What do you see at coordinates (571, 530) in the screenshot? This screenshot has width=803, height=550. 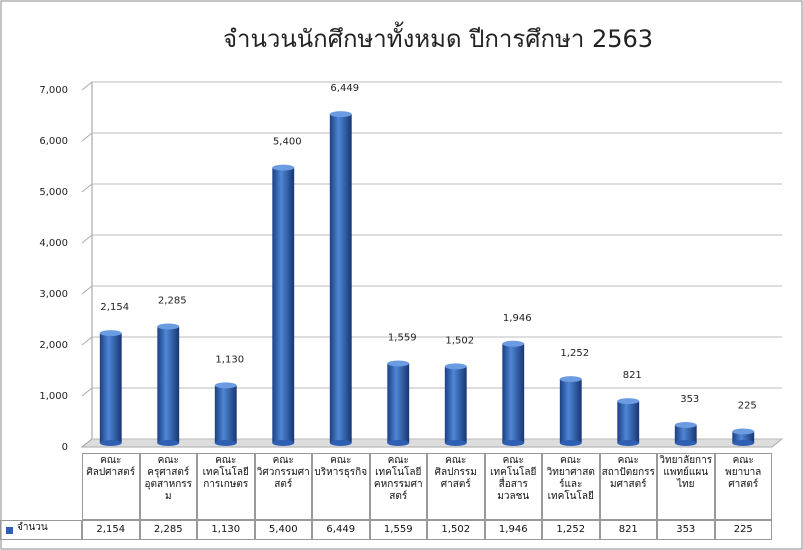 I see `table-value: 1,252` at bounding box center [571, 530].